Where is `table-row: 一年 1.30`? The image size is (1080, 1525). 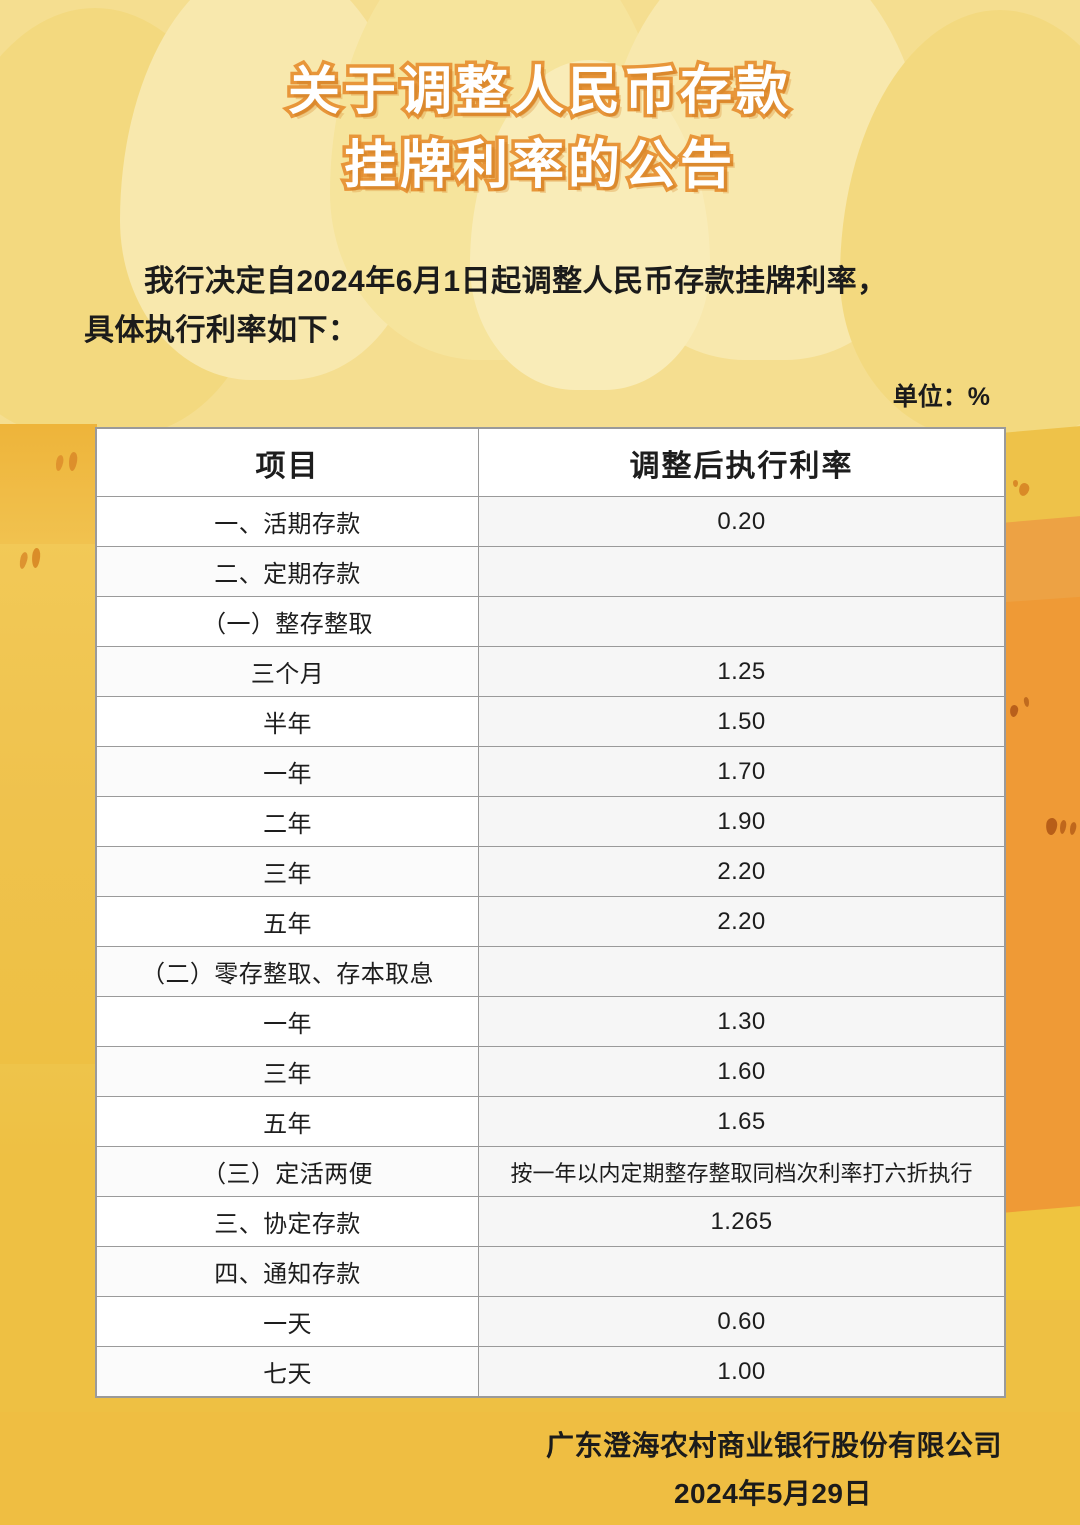
table-row: 一年 1.30 is located at coordinates (550, 1021).